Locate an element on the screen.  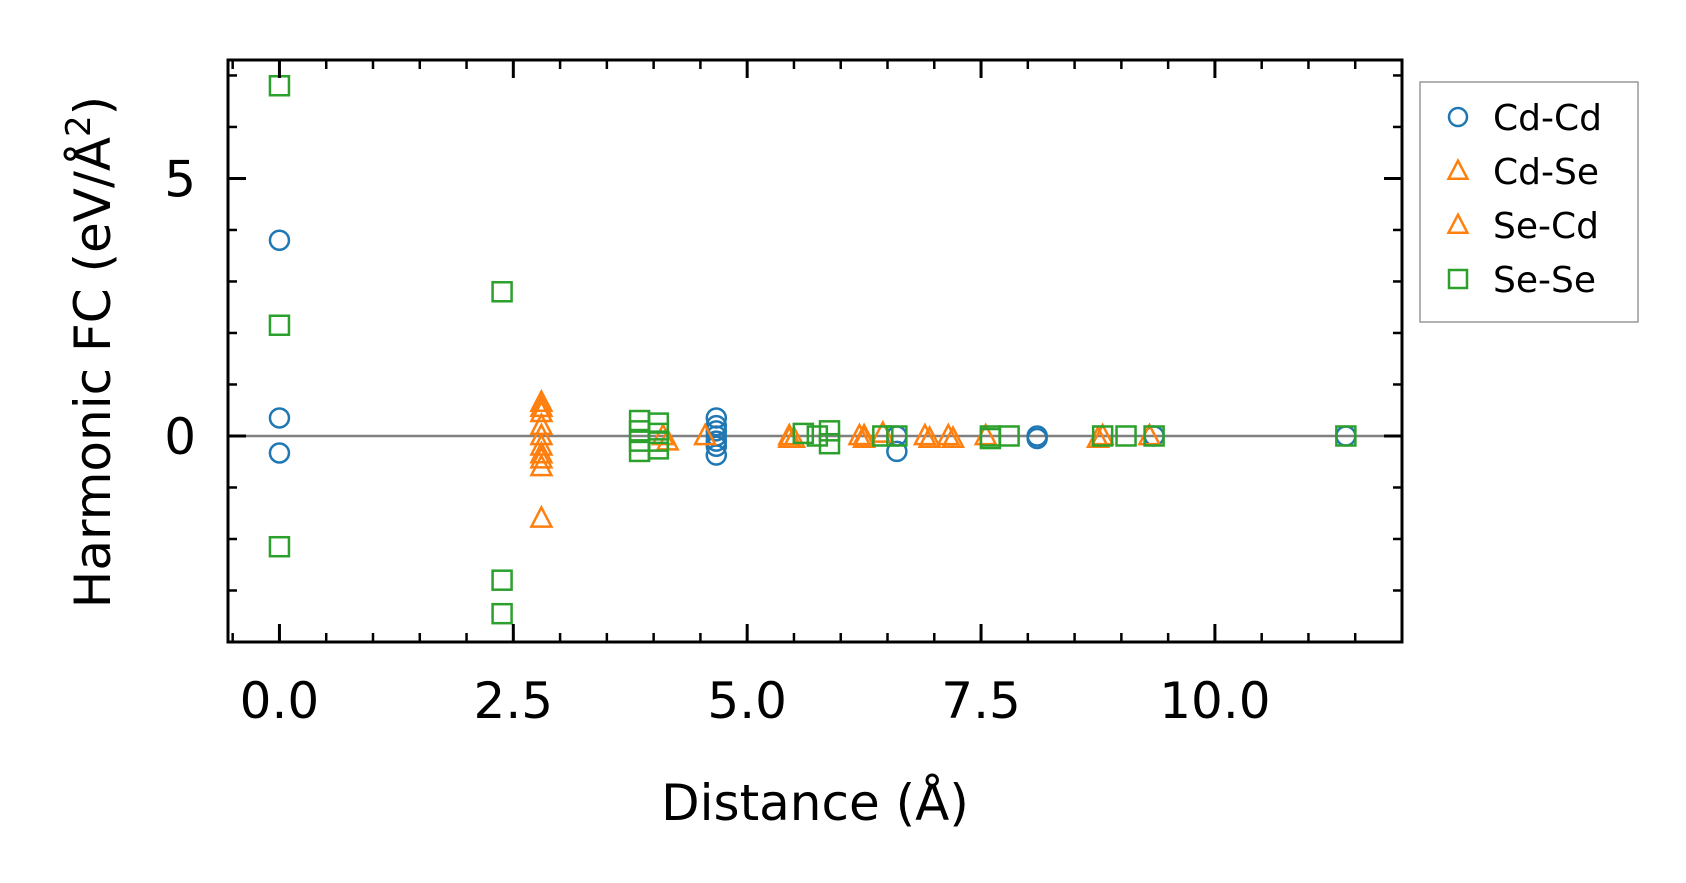
y-tick-label: 5 is located at coordinates (180, 179).